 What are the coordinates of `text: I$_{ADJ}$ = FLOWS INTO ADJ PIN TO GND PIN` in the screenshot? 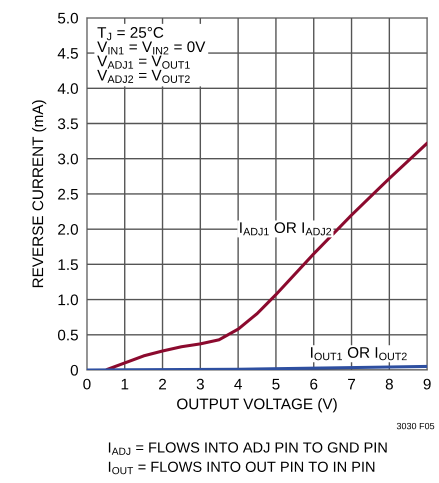 It's located at (247, 448).